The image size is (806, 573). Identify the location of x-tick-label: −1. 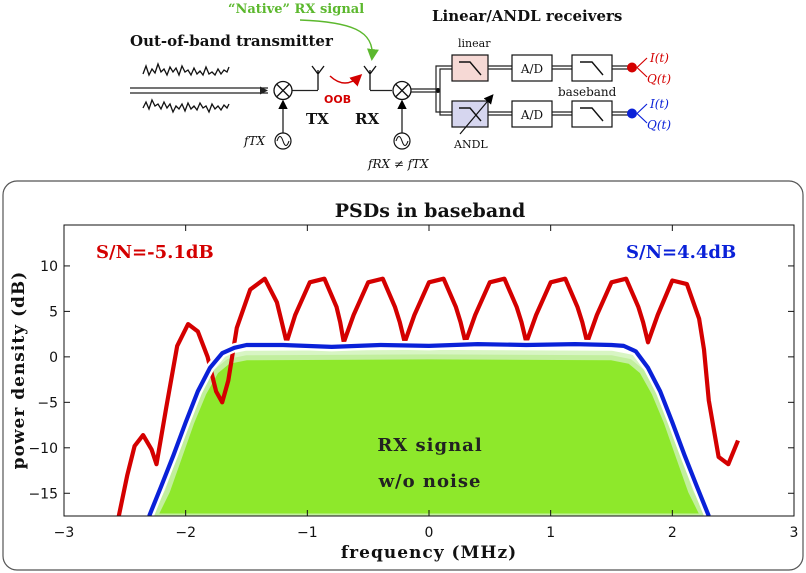
(307, 533).